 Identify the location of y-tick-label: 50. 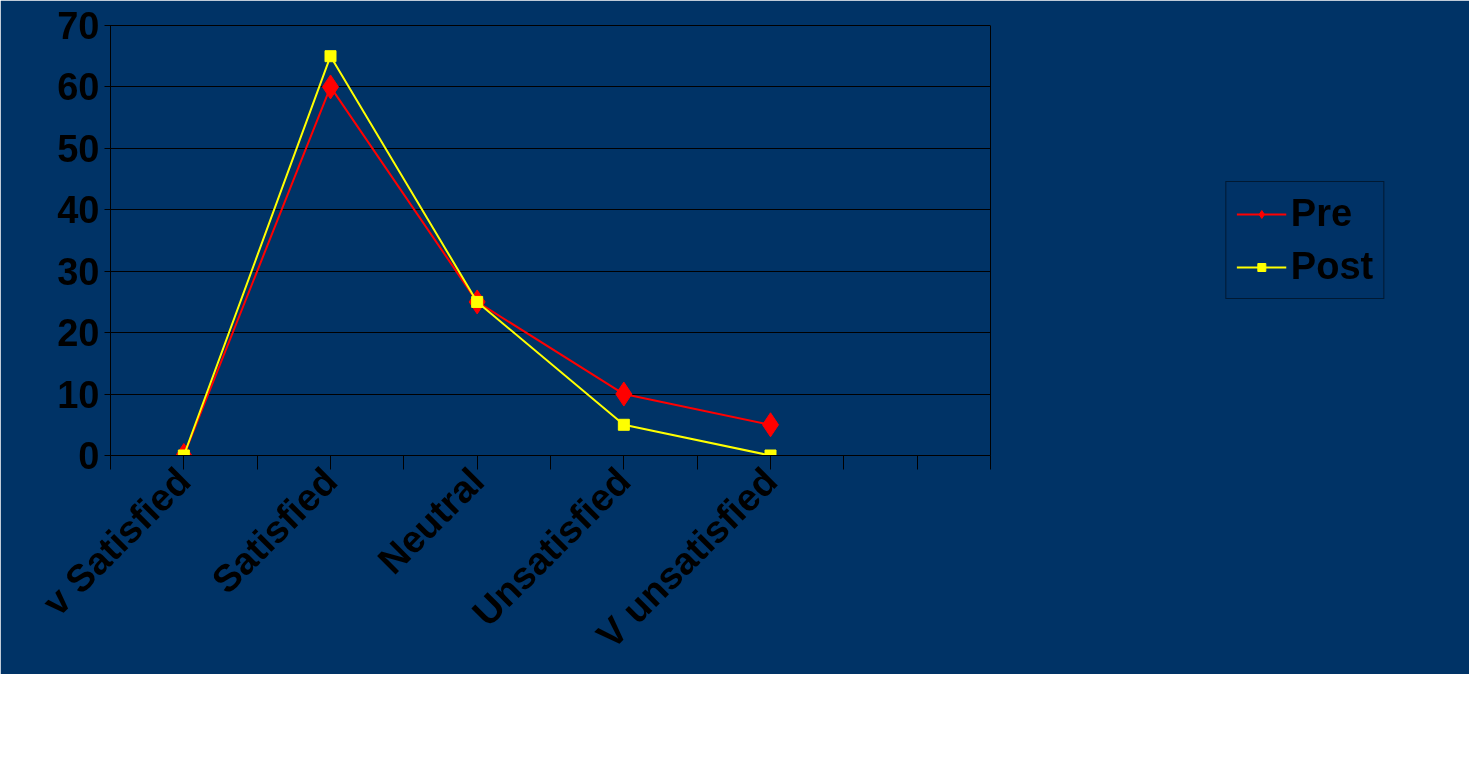
(78, 148).